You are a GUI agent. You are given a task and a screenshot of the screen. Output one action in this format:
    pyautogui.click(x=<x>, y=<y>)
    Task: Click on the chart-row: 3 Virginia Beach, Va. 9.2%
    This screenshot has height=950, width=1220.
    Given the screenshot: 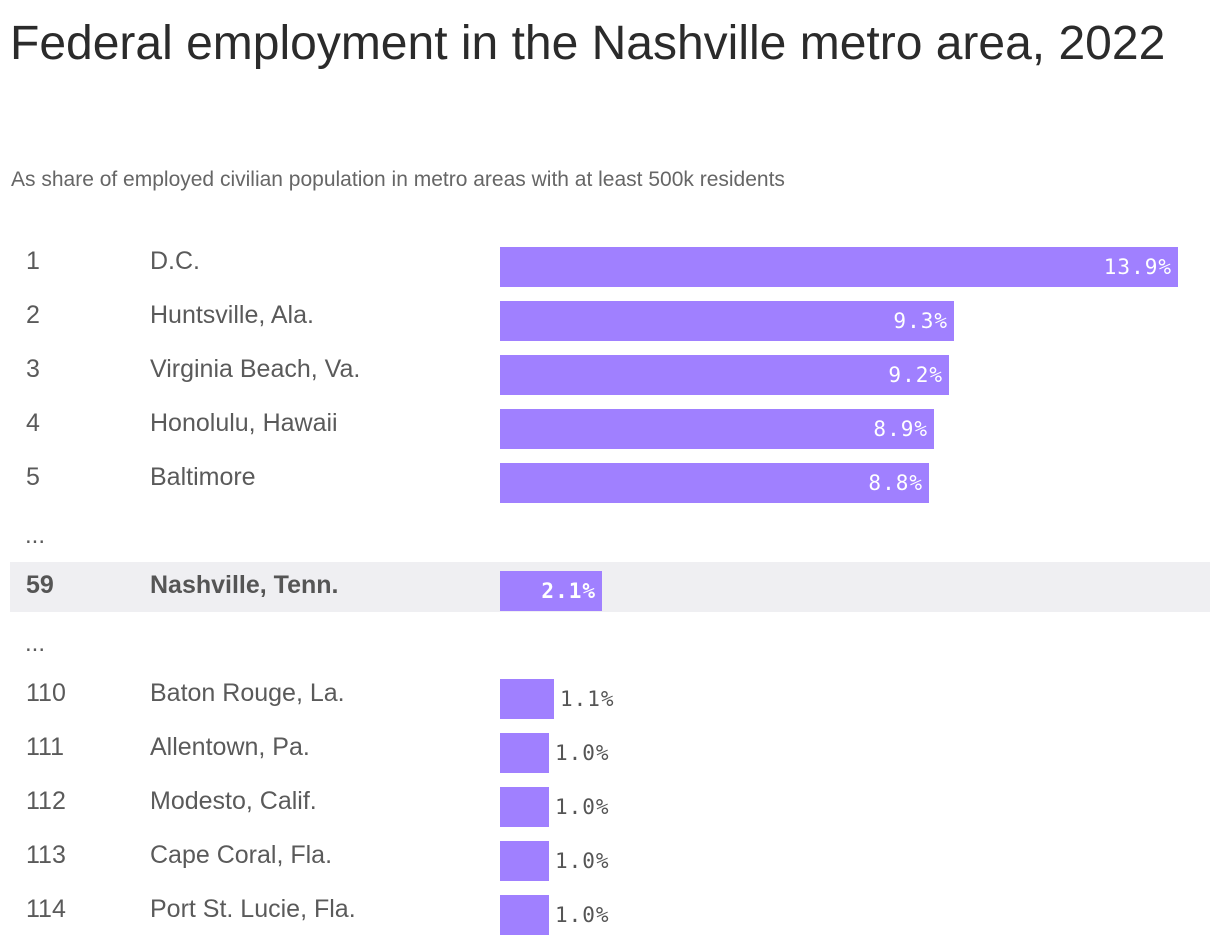 What is the action you would take?
    pyautogui.click(x=610, y=376)
    